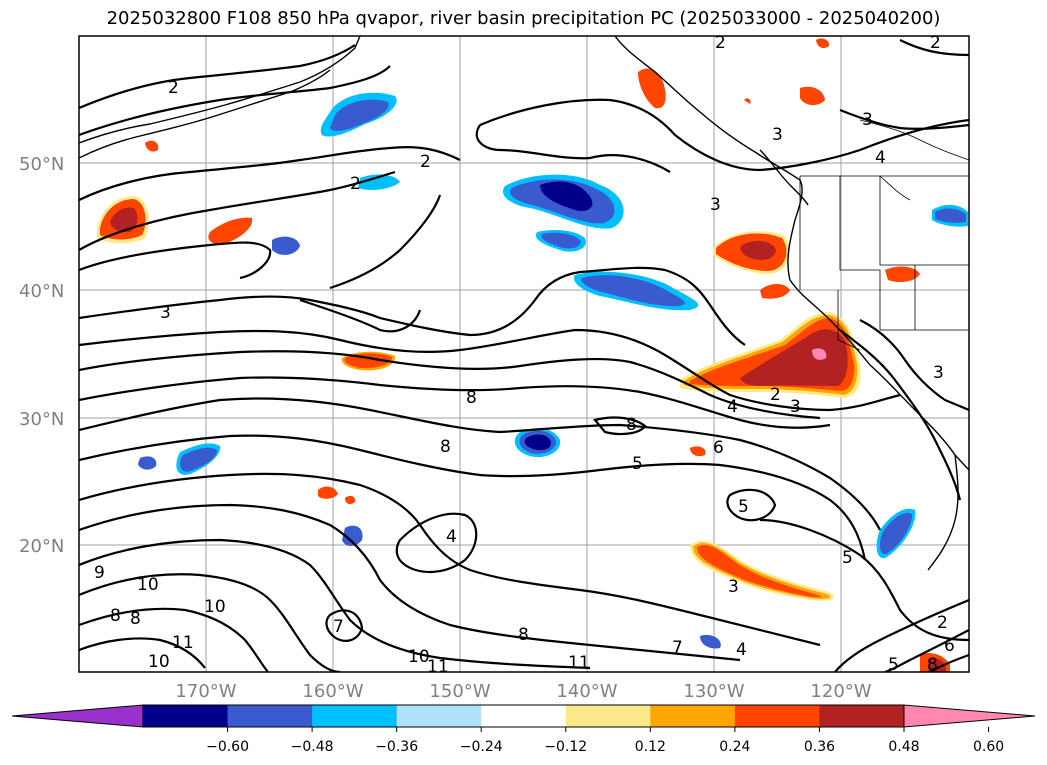  I want to click on lat-label: 30°N, so click(41, 419).